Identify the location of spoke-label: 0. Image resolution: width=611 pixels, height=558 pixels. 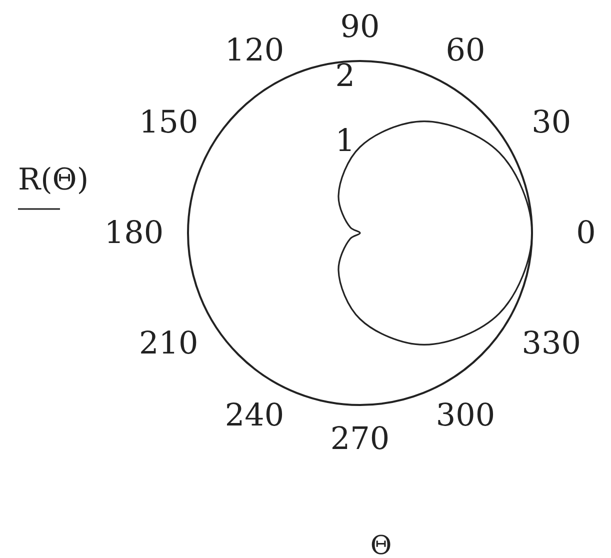
(586, 233).